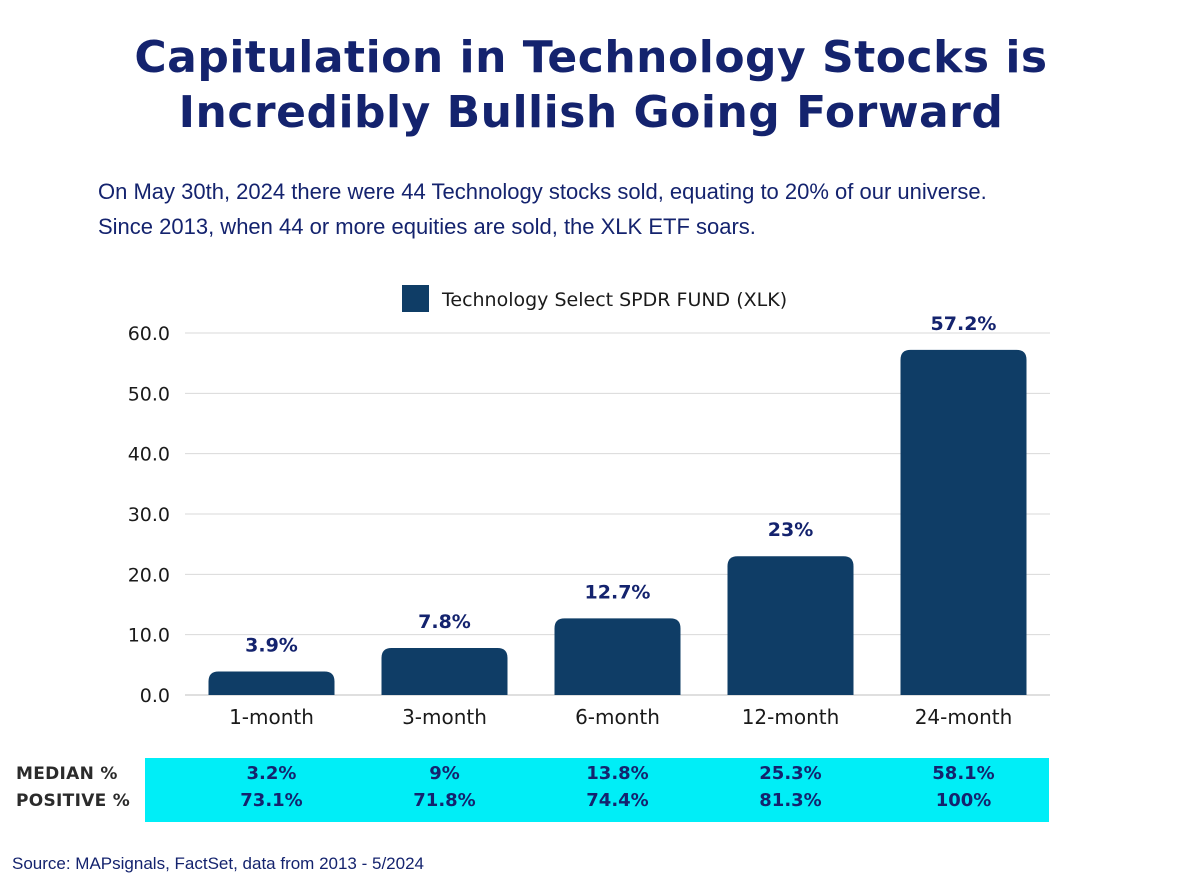 The image size is (1182, 887). I want to click on data-label: 7.8%, so click(444, 622).